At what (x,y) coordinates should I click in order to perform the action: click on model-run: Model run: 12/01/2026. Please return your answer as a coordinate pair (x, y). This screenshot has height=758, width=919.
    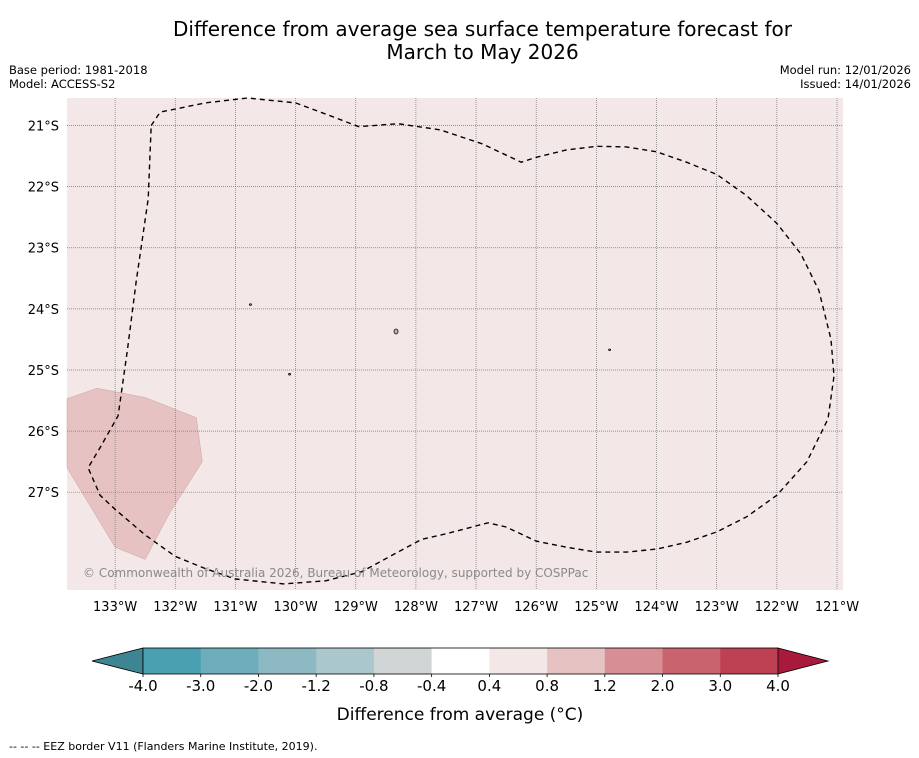
    Looking at the image, I should click on (845, 70).